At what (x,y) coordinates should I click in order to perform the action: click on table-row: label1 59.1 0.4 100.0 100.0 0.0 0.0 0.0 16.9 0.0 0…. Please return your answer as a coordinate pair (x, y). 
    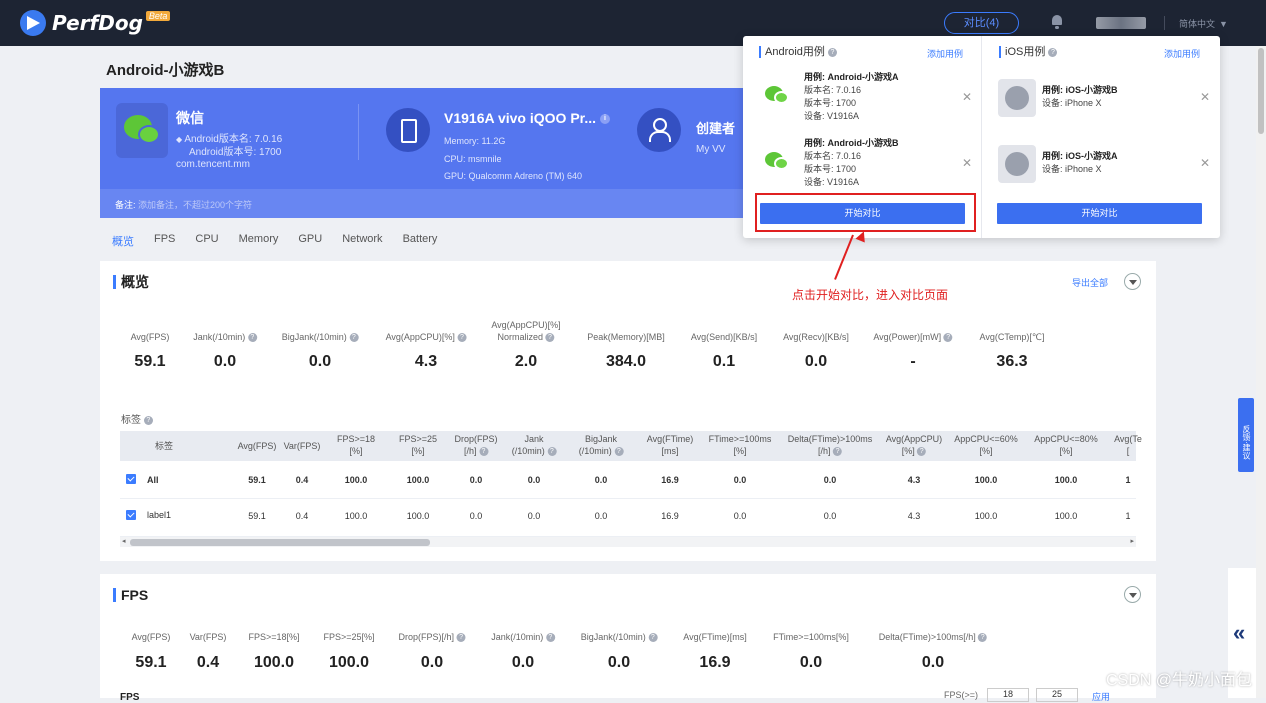
    Looking at the image, I should click on (628, 518).